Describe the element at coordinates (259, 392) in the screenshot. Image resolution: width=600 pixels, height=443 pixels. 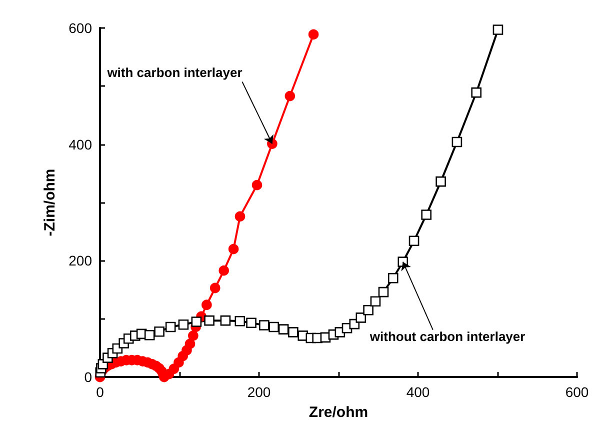
I see `x-tick-label: 200` at that location.